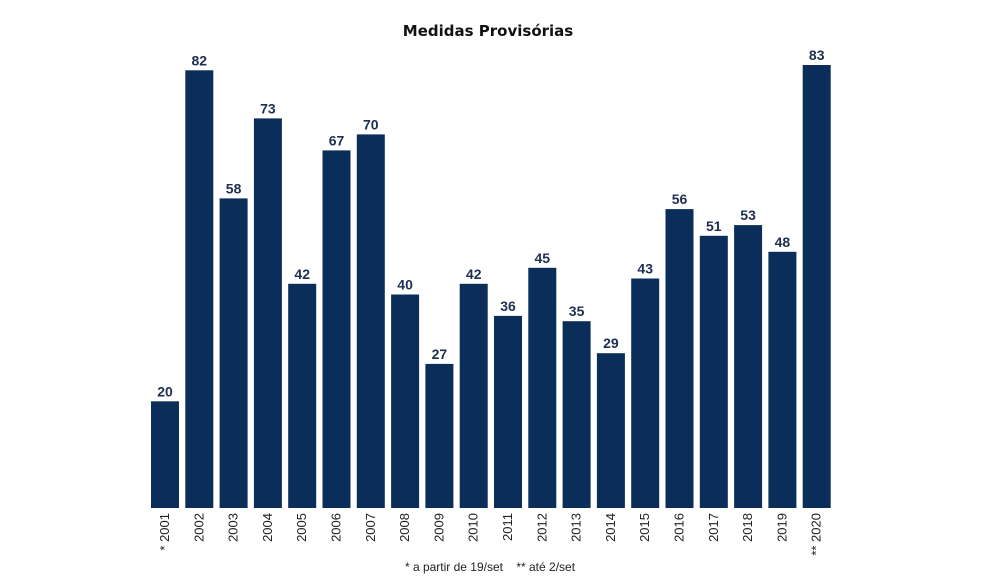 The image size is (1000, 581). Describe the element at coordinates (817, 55) in the screenshot. I see `value-label: 83` at that location.